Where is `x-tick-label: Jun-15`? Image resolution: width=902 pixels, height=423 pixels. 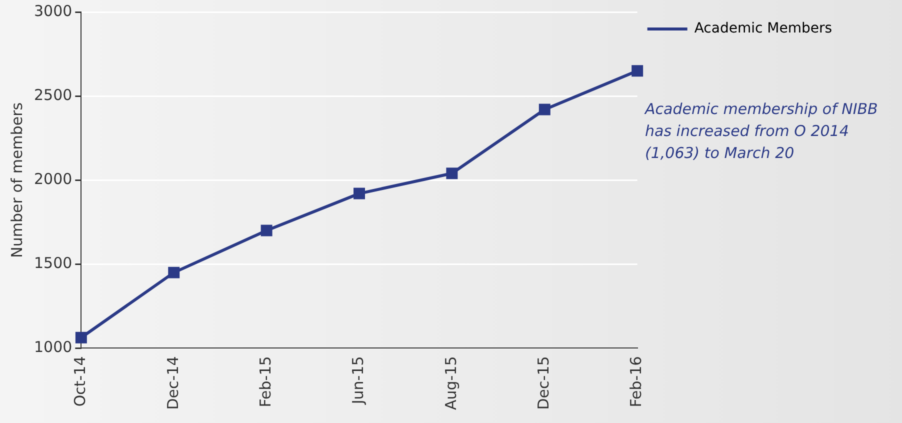 x-tick-label: Jun-15 is located at coordinates (358, 381).